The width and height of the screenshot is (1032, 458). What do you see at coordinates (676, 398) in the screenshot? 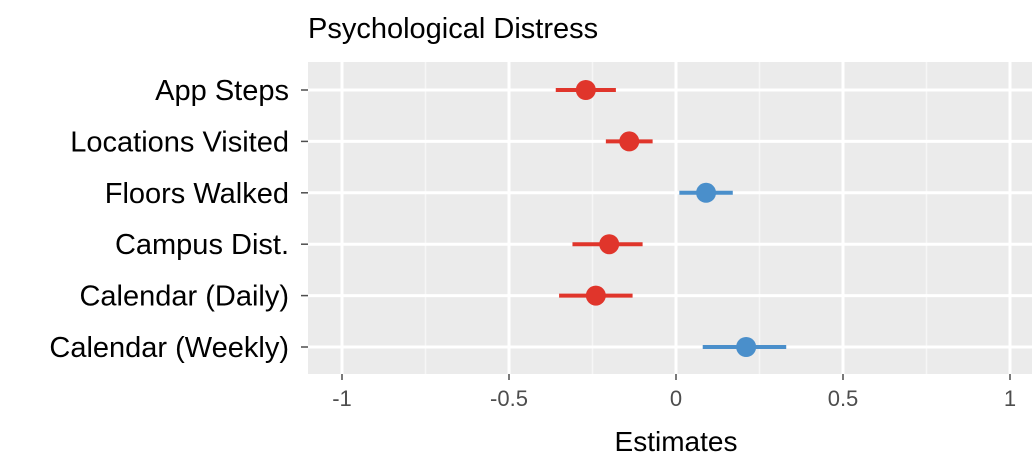
I see `x-tick-label: 0` at bounding box center [676, 398].